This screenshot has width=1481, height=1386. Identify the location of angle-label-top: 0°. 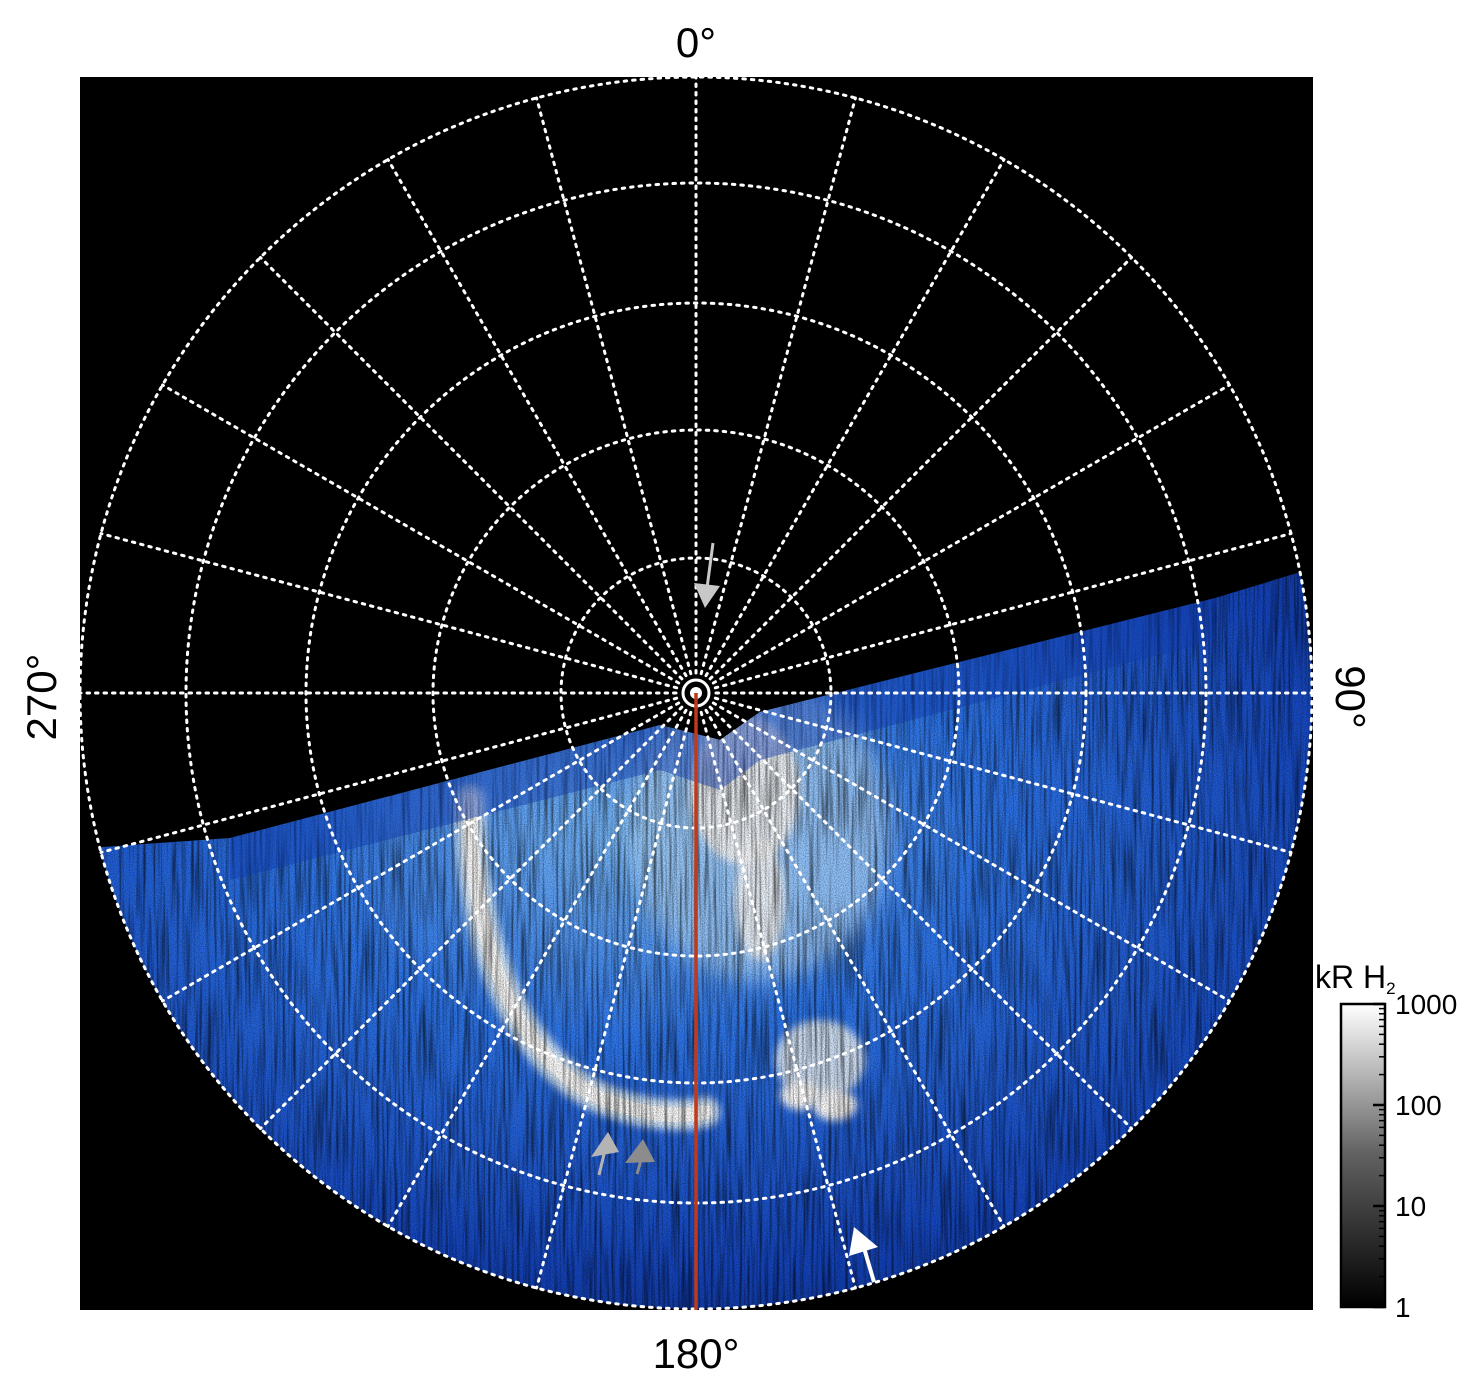
(696, 42).